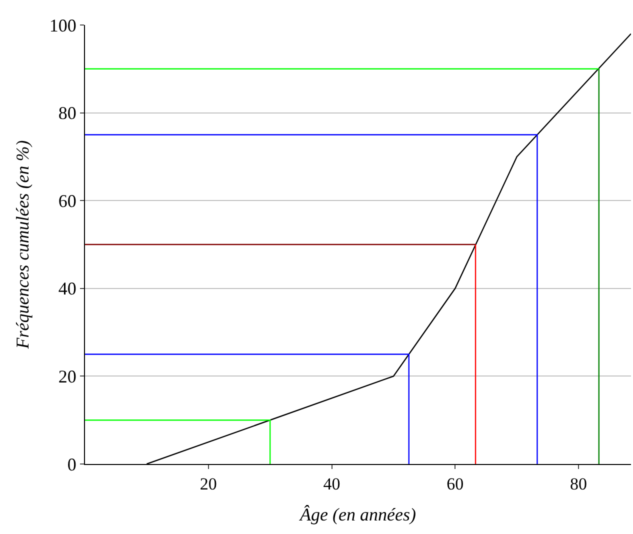 The image size is (633, 534). What do you see at coordinates (455, 484) in the screenshot?
I see `x-tick-label: 60` at bounding box center [455, 484].